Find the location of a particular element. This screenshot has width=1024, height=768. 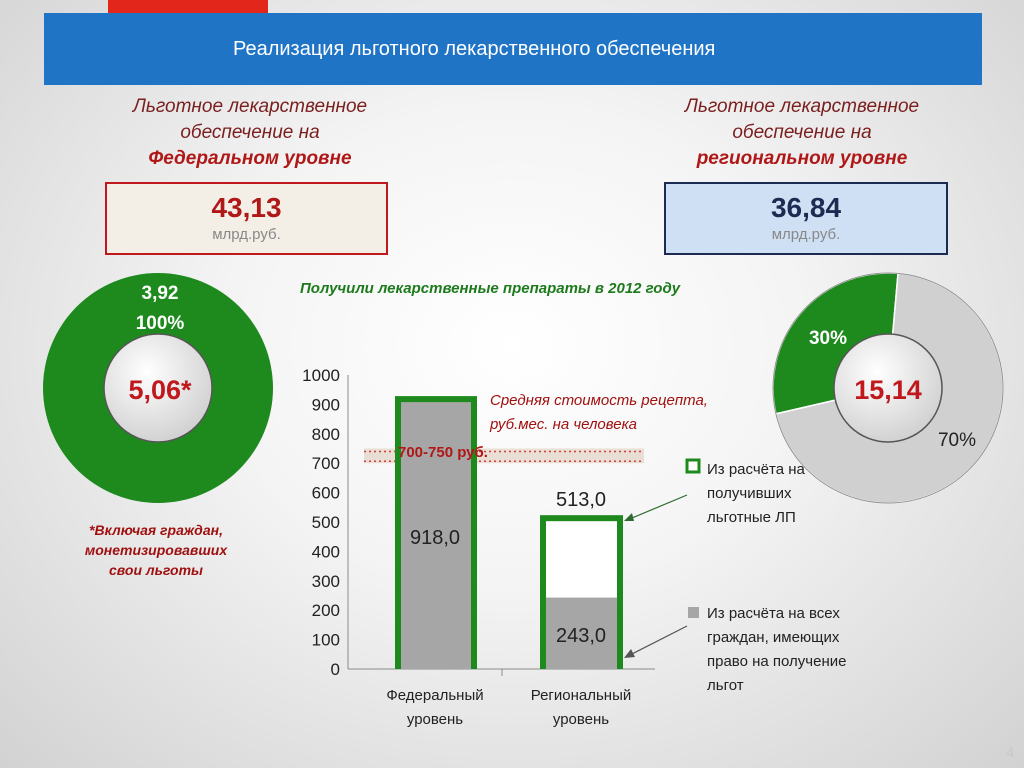

legend-all-line4: льгот is located at coordinates (725, 685).